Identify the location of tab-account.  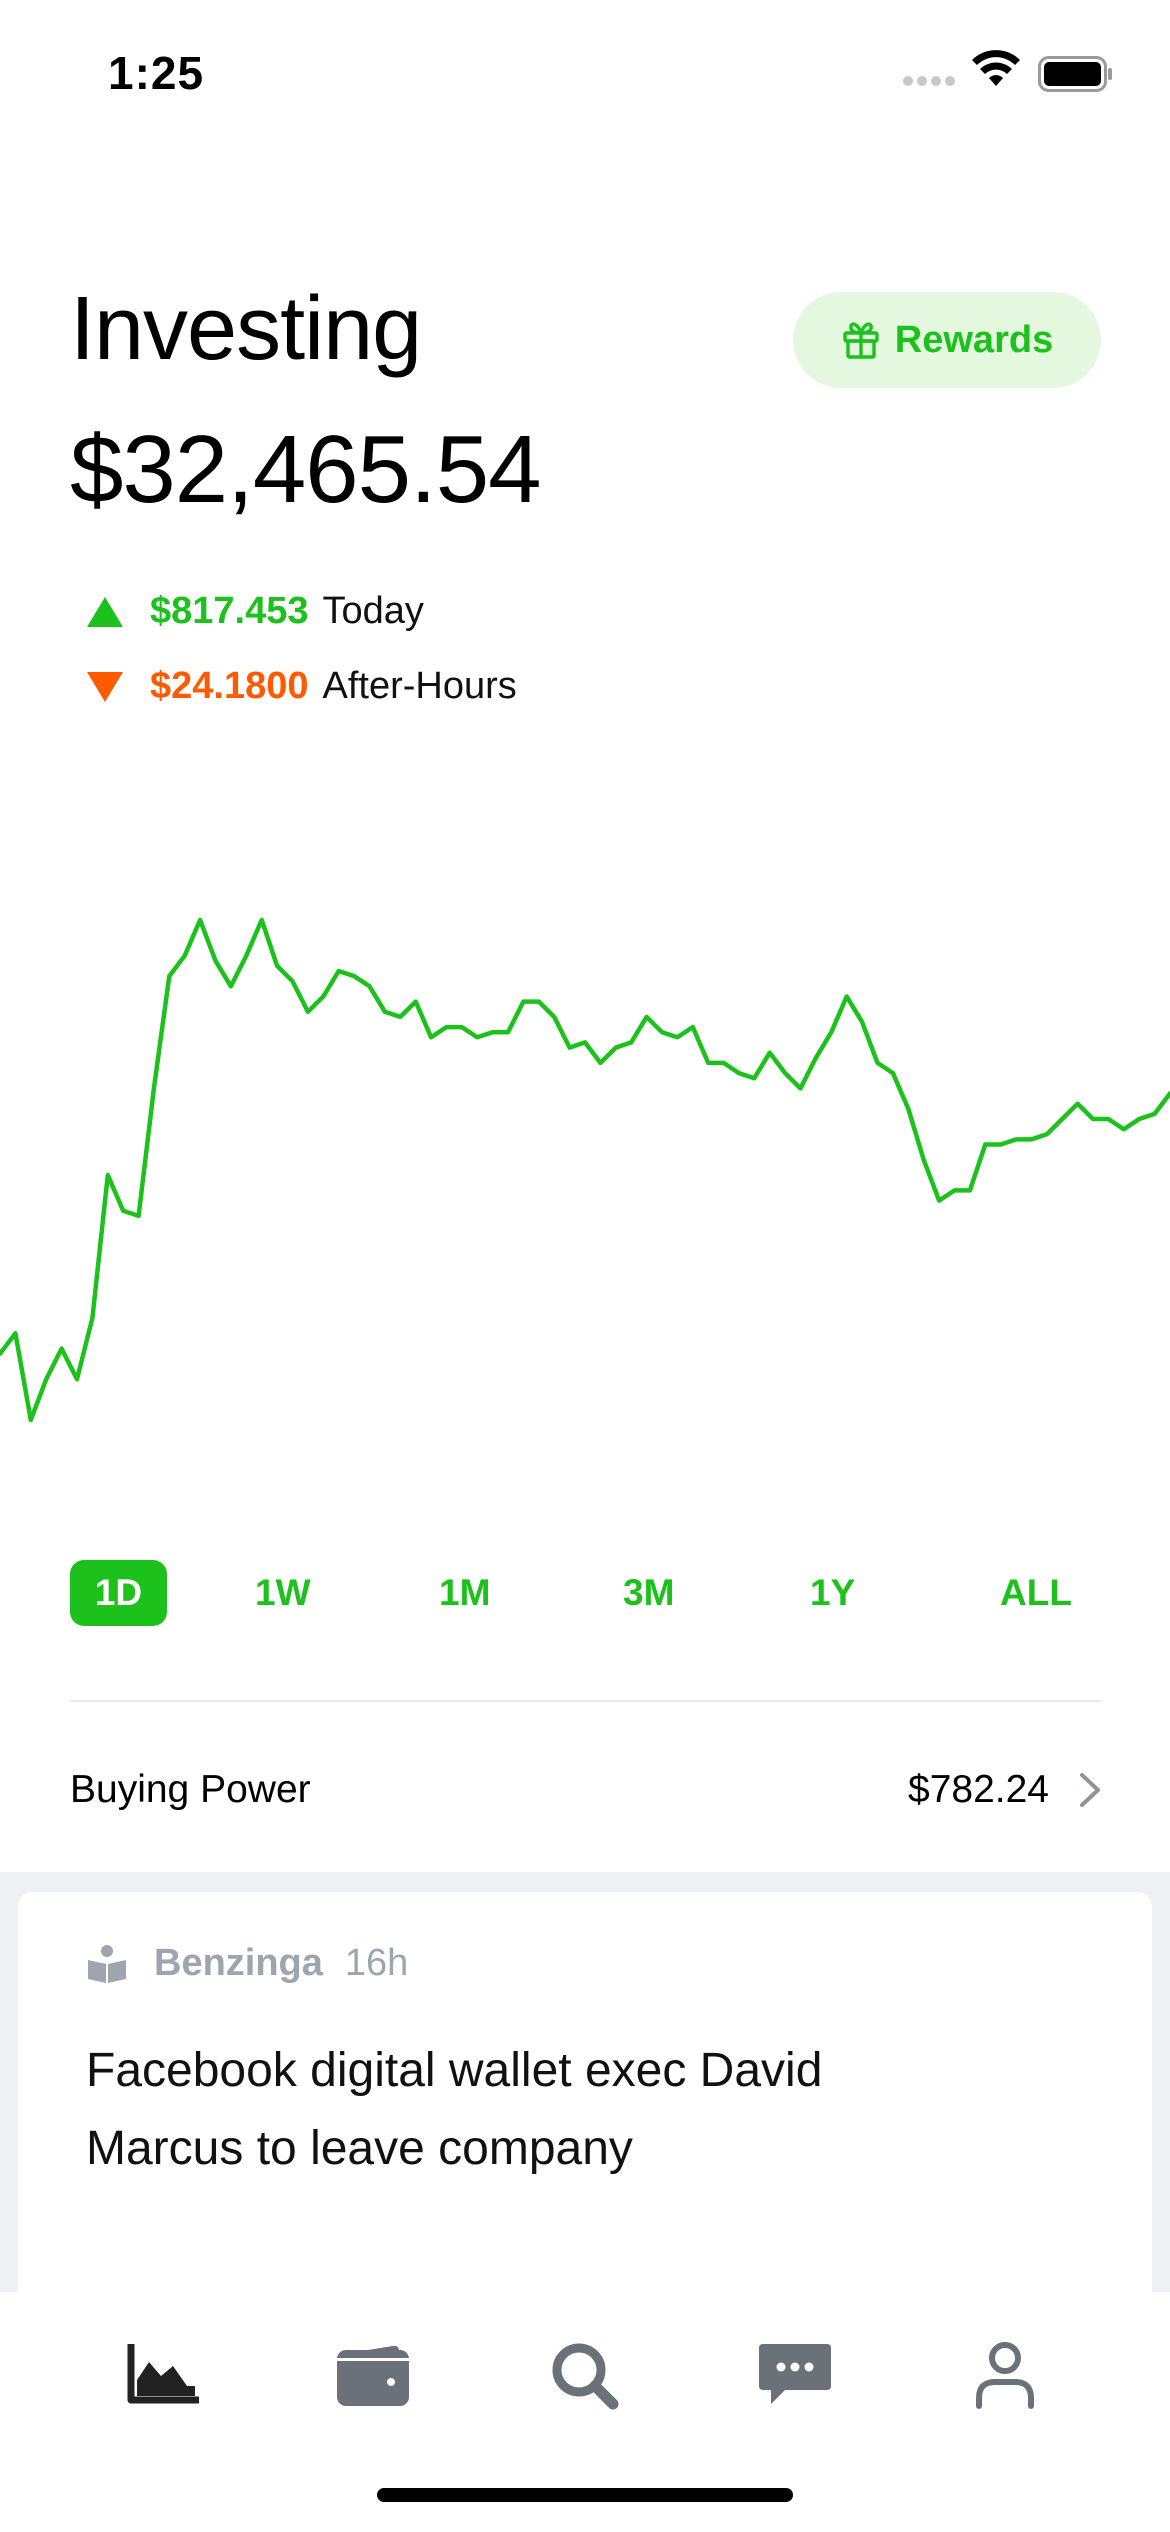
(1005, 2375).